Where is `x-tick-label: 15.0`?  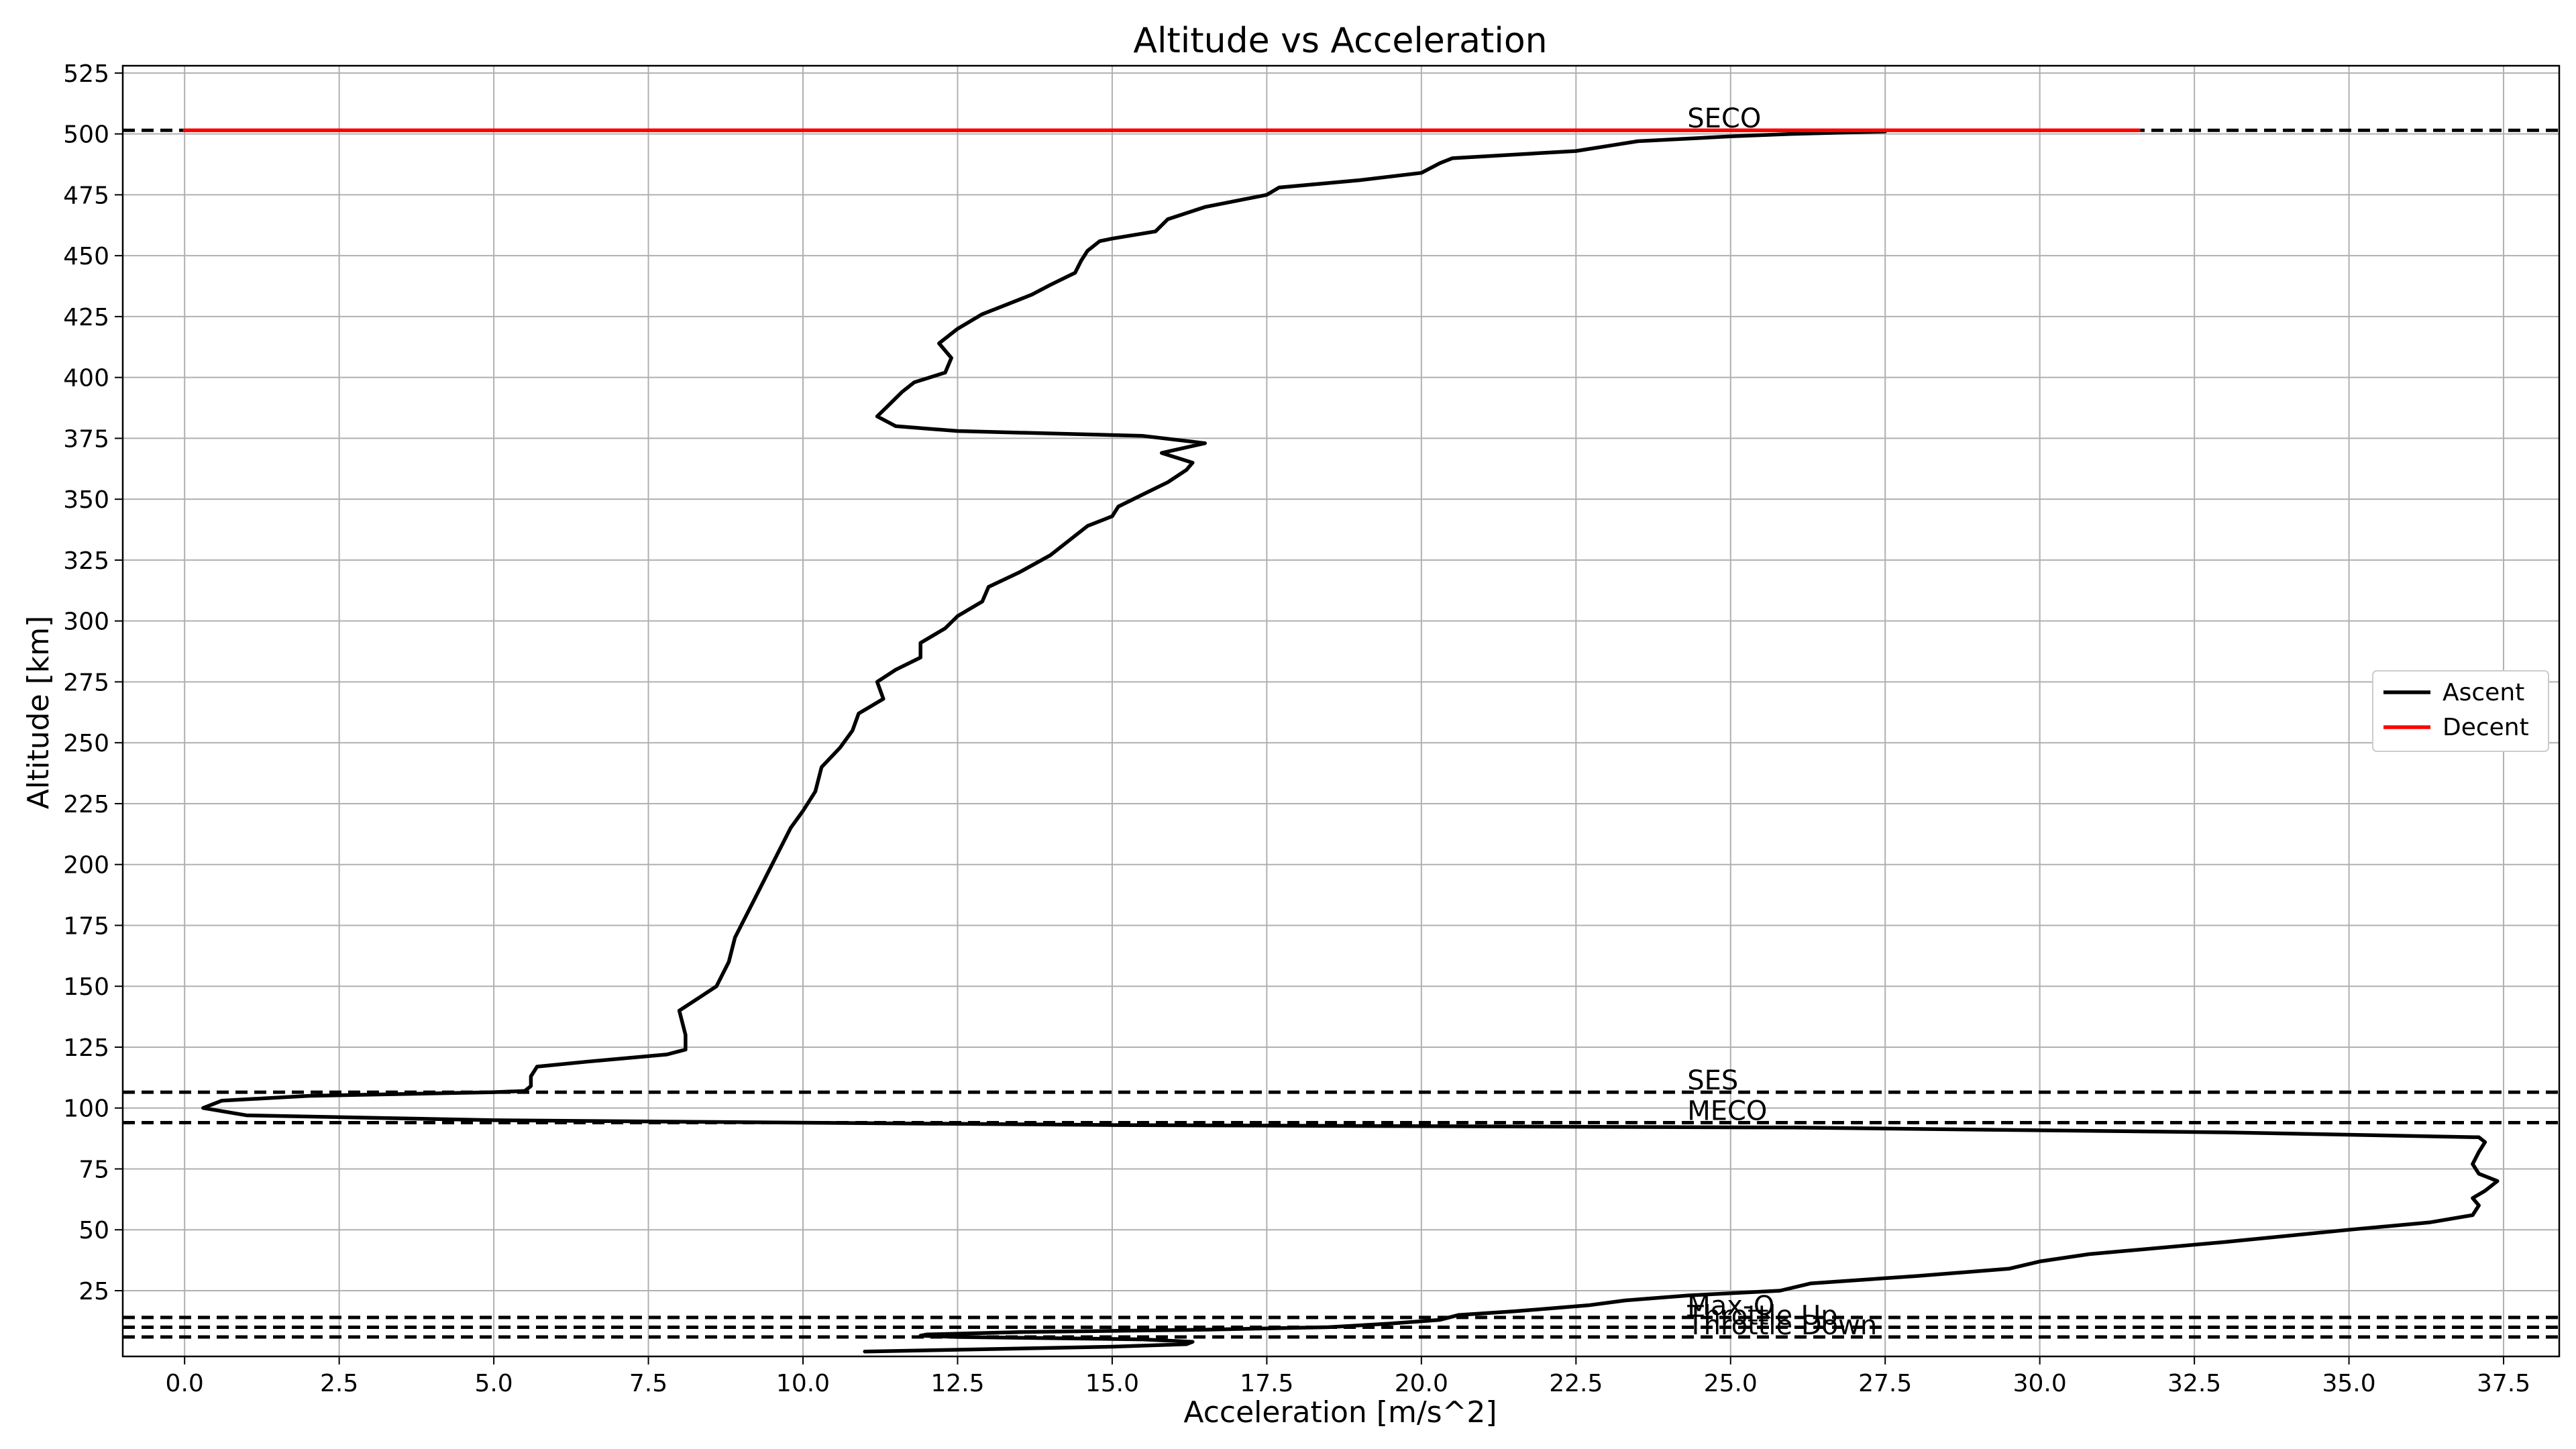 x-tick-label: 15.0 is located at coordinates (1112, 1383).